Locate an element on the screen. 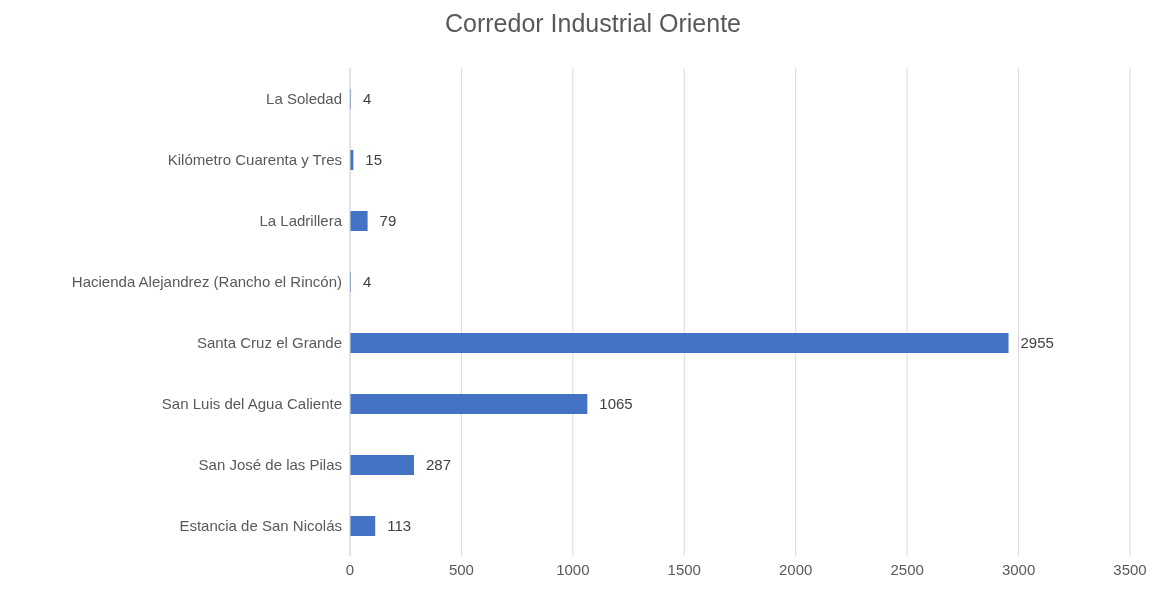  y-tick-label: Santa Cruz el Grande is located at coordinates (269, 342).